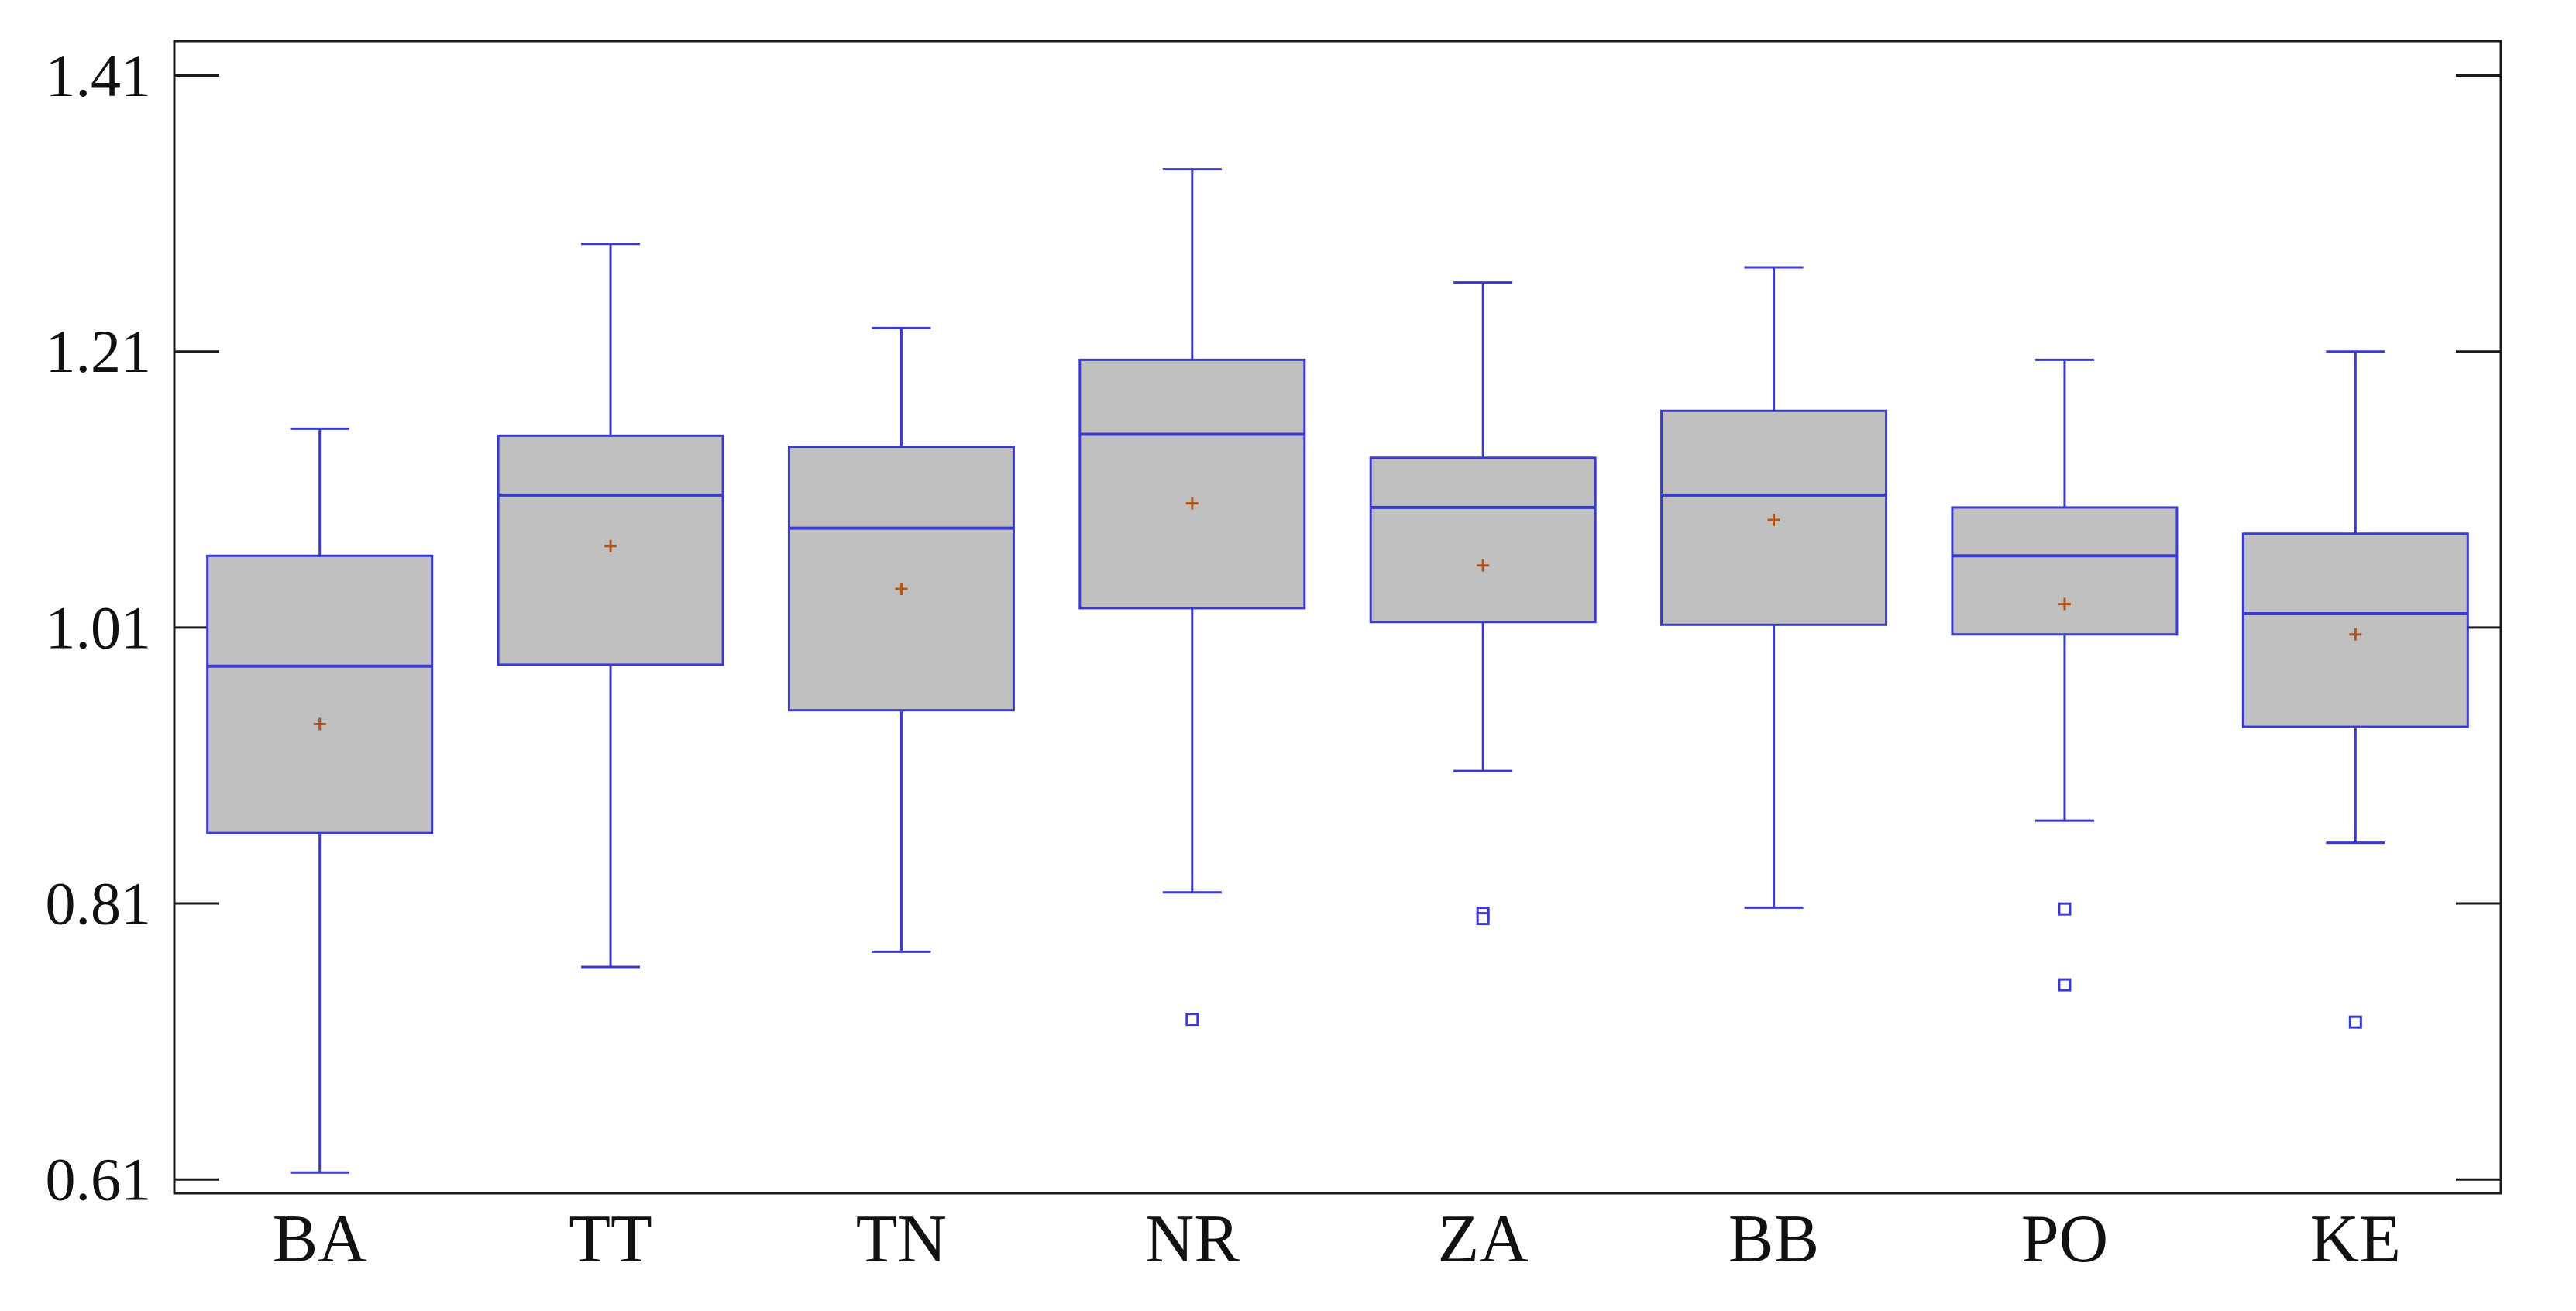  I want to click on box-za, so click(1483, 603).